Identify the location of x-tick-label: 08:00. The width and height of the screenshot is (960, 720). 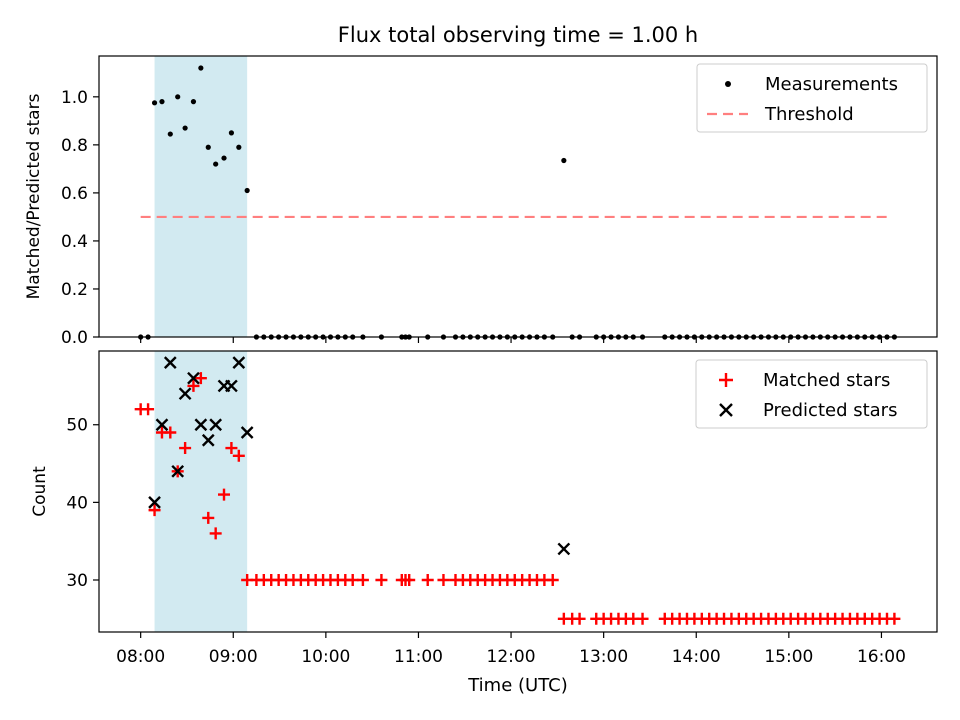
(140, 657).